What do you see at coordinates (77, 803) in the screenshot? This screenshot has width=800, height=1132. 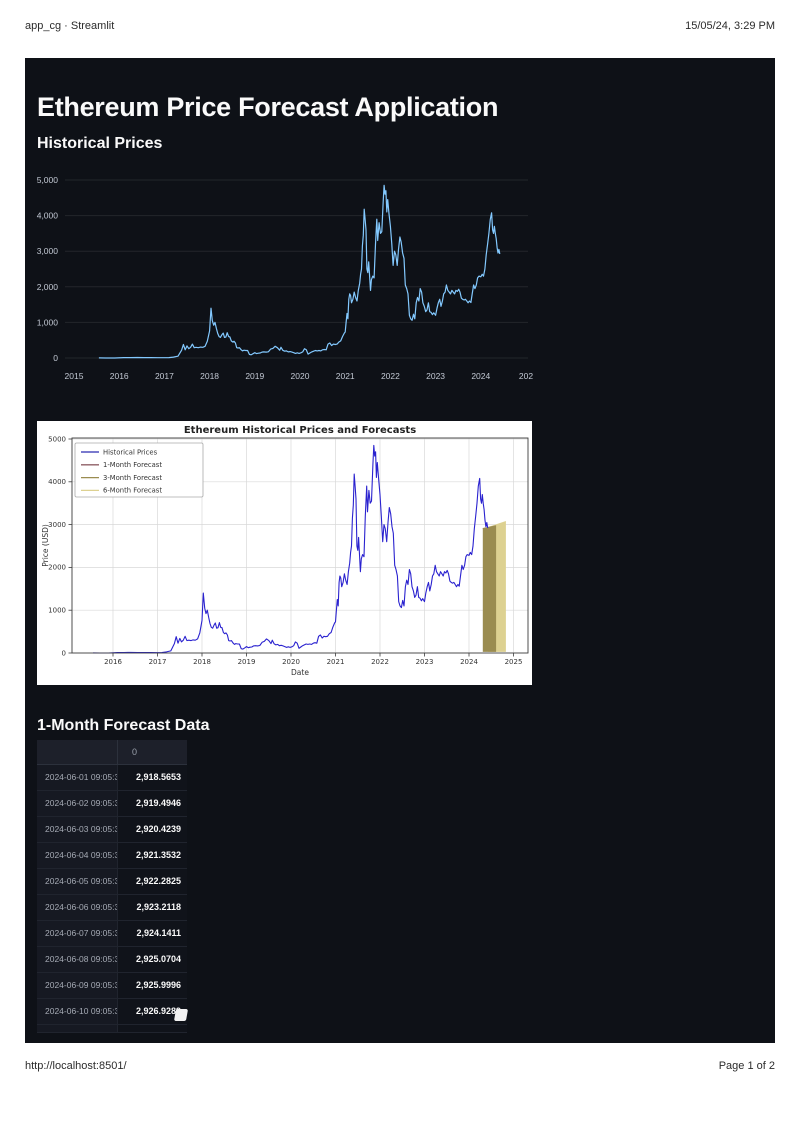 I see `date-cell: 2024-06-02 09:05:33` at bounding box center [77, 803].